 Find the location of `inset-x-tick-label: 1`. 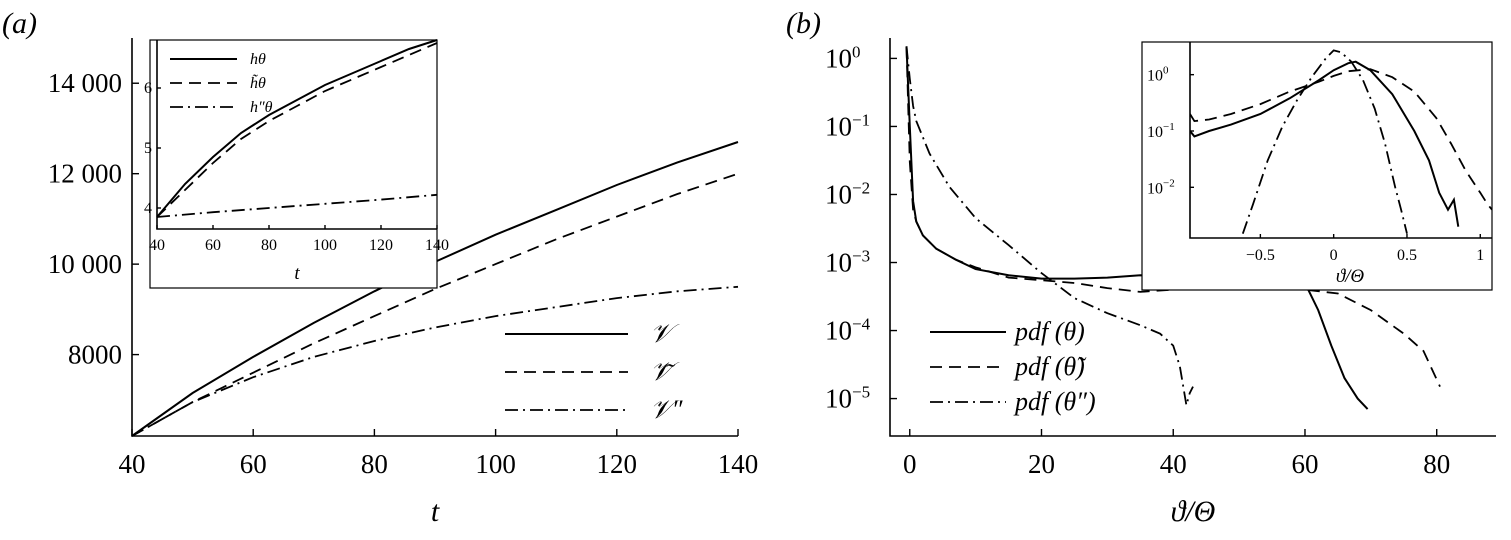

inset-x-tick-label: 1 is located at coordinates (1480, 255).